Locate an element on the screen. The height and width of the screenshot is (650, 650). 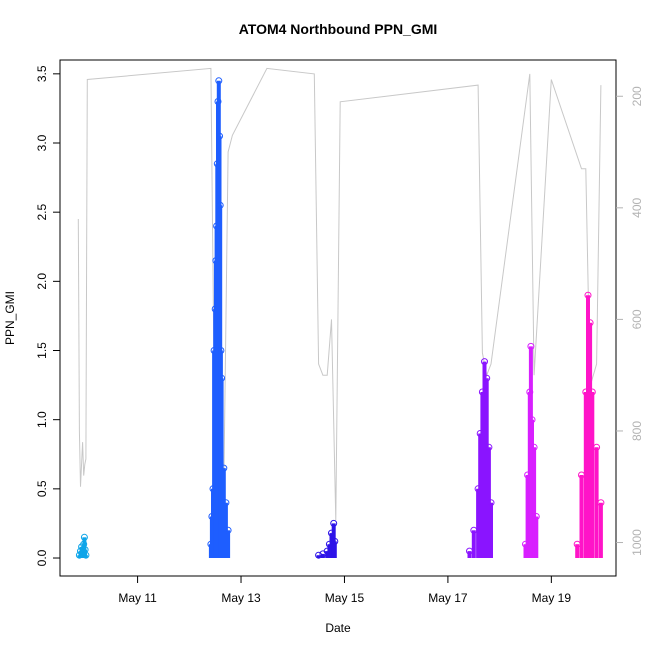
x-tick-label: May 11 is located at coordinates (137, 598).